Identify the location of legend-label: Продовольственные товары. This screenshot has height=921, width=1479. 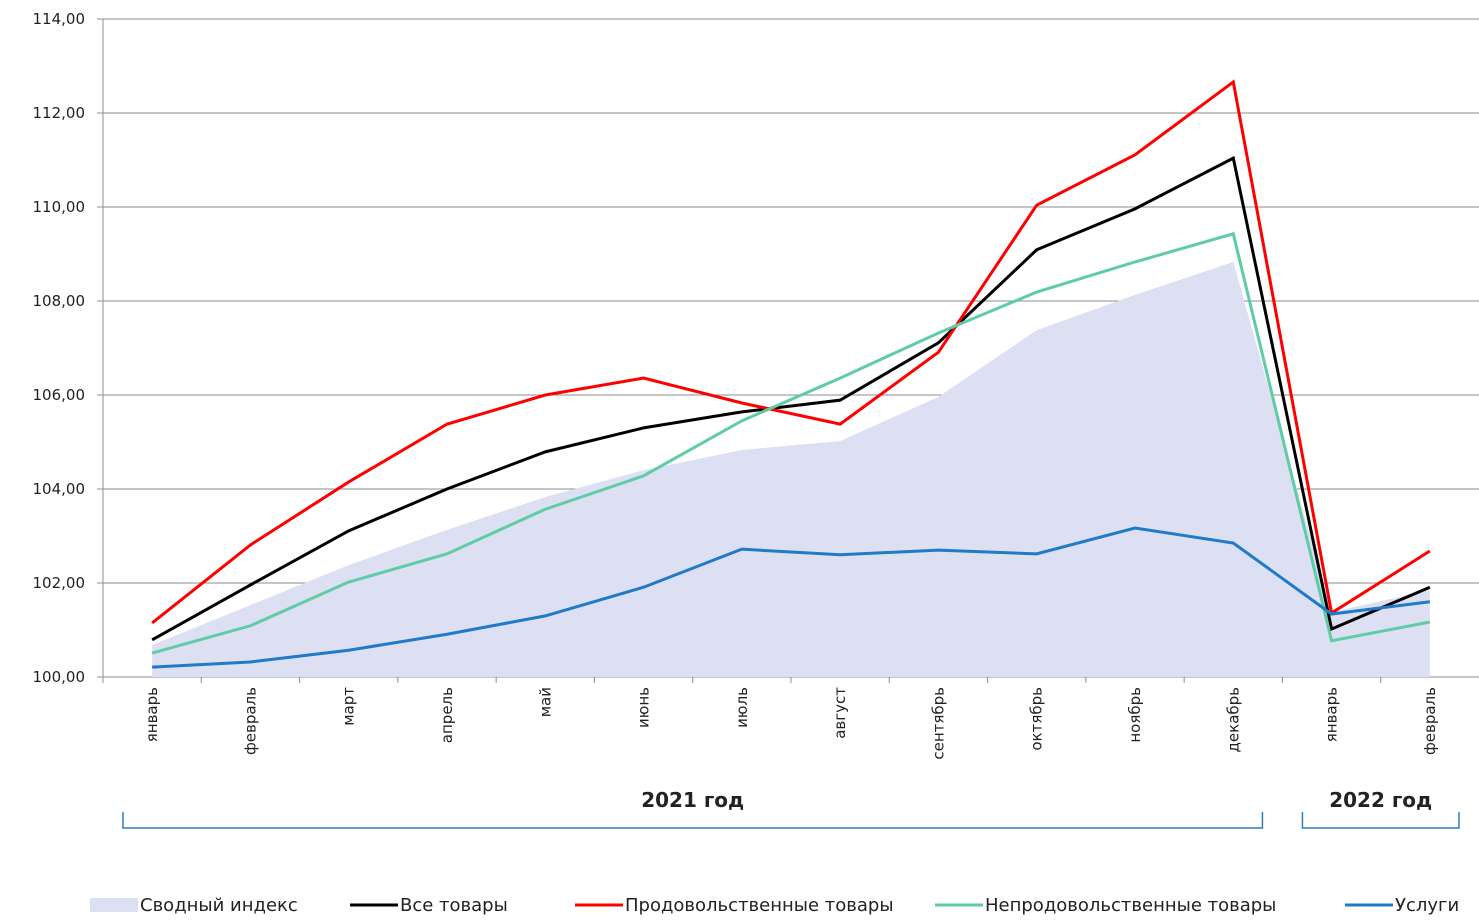
(759, 905).